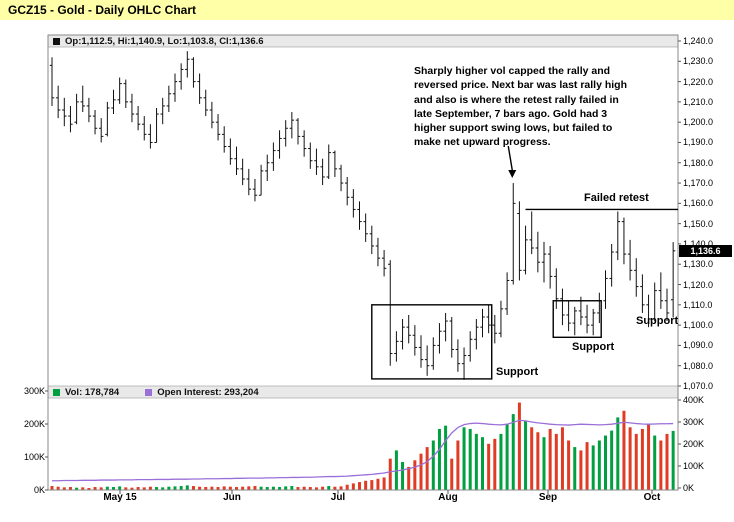 Image resolution: width=734 pixels, height=522 pixels. Describe the element at coordinates (705, 251) in the screenshot. I see `last-price-tag: 1,136.6` at that location.